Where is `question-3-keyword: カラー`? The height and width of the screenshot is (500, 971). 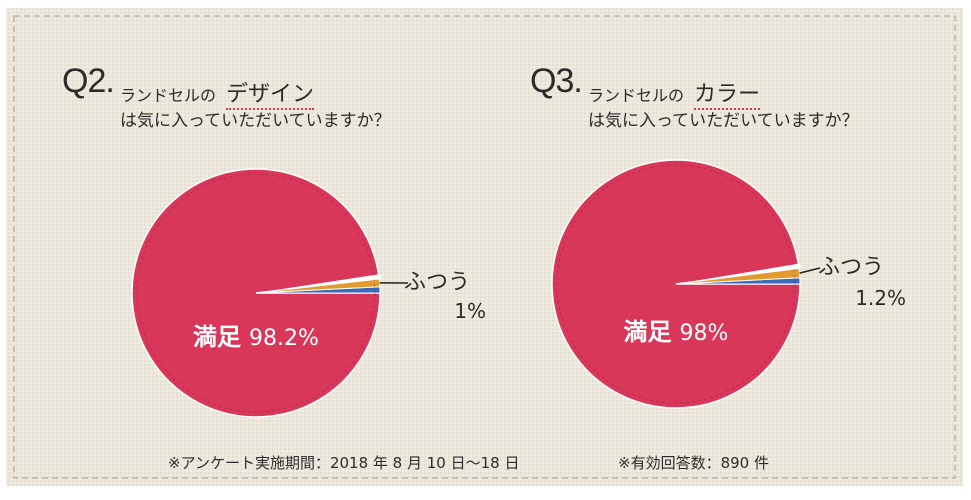
question-3-keyword: カラー is located at coordinates (727, 96).